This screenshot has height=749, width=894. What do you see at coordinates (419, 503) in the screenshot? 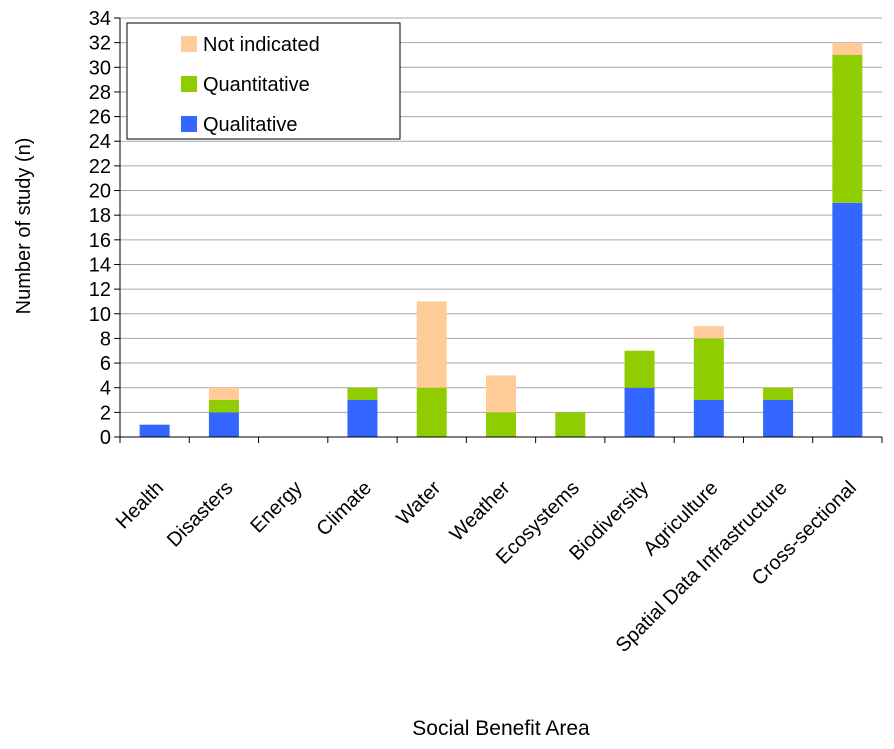
I see `x-tick-label: Water` at bounding box center [419, 503].